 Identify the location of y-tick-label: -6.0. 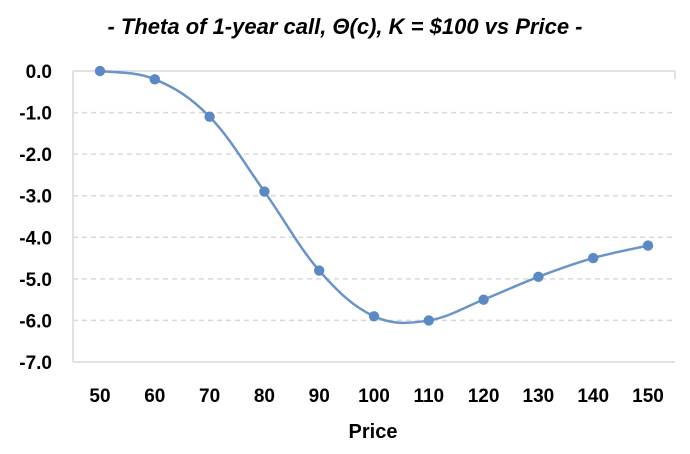
(35, 321).